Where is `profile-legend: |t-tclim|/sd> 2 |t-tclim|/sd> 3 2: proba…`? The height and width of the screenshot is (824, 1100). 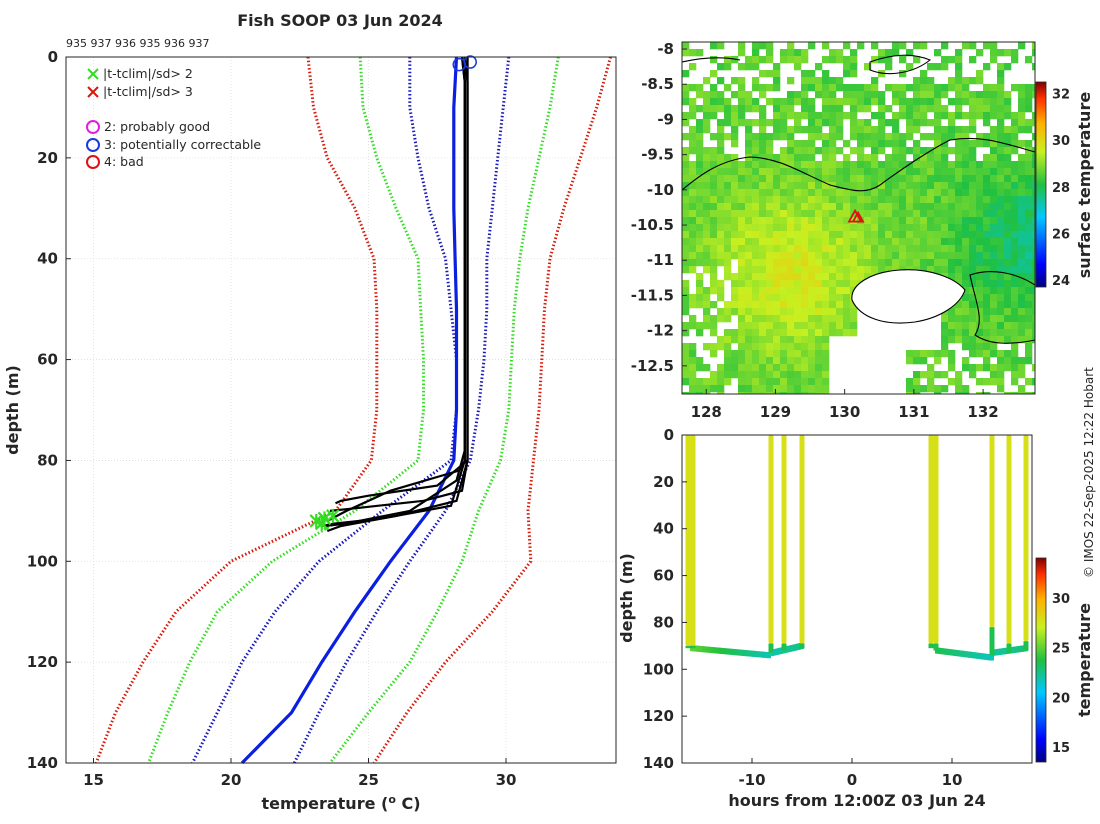
profile-legend: |t-tclim|/sd> 2 |t-tclim|/sd> 3 2: proba… is located at coordinates (173, 117).